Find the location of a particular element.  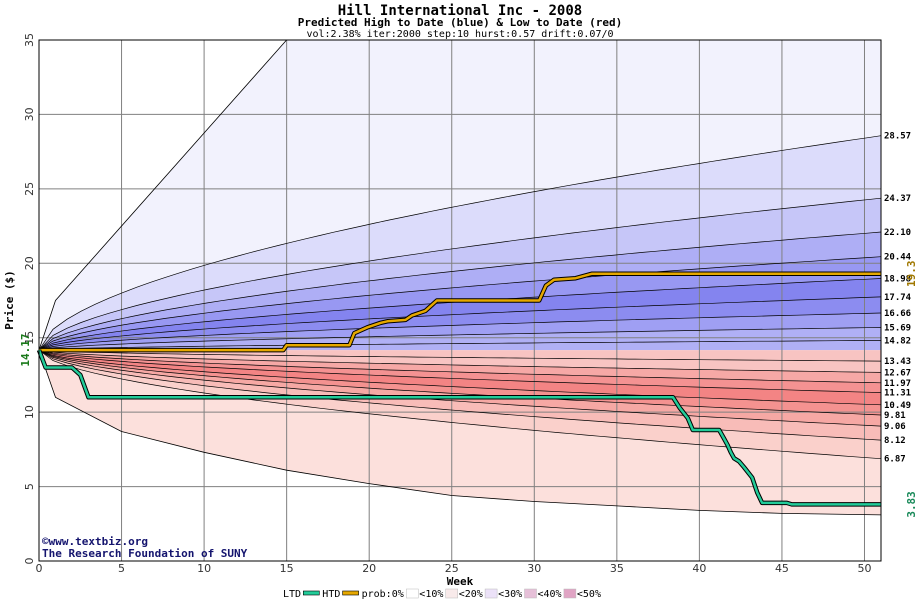

ltd-final-label: 3.83 is located at coordinates (911, 504).